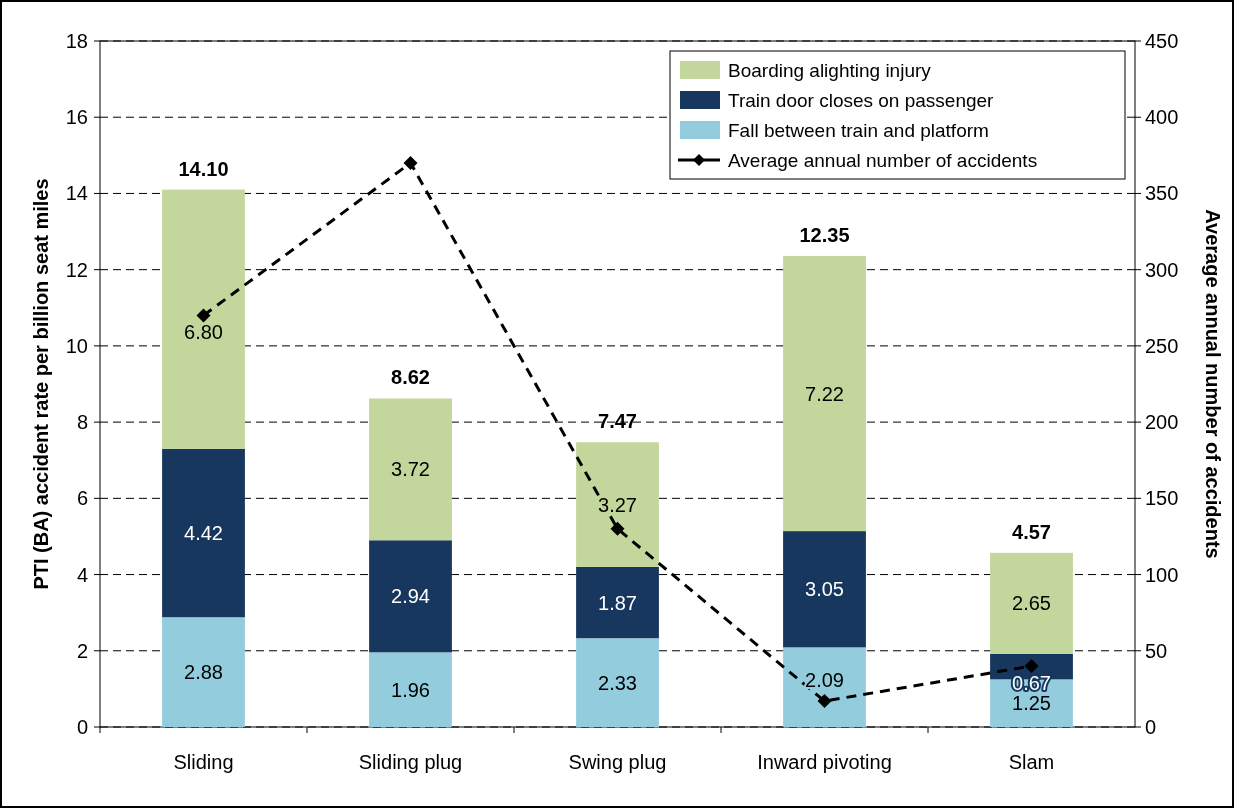 This screenshot has height=808, width=1234. I want to click on y-tick-label: 4, so click(82, 574).